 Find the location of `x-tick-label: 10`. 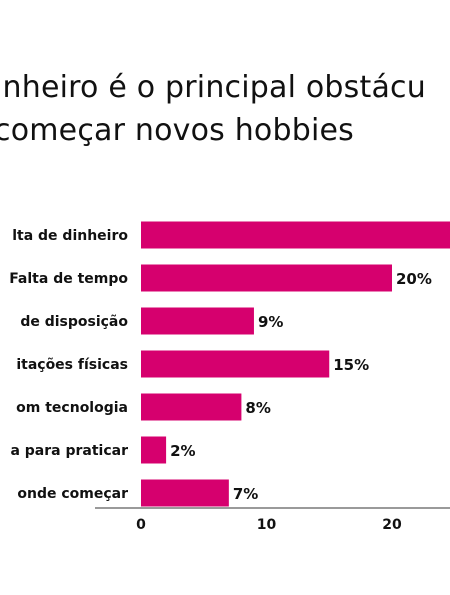

x-tick-label: 10 is located at coordinates (267, 525).